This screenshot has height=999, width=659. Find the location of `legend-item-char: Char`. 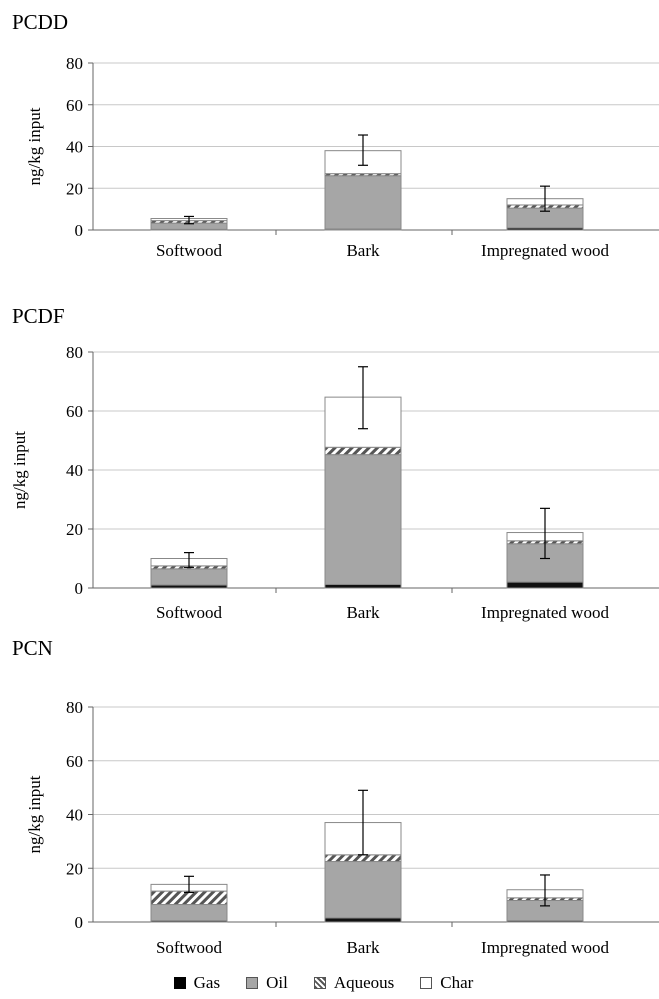

legend-item-char: Char is located at coordinates (446, 983).